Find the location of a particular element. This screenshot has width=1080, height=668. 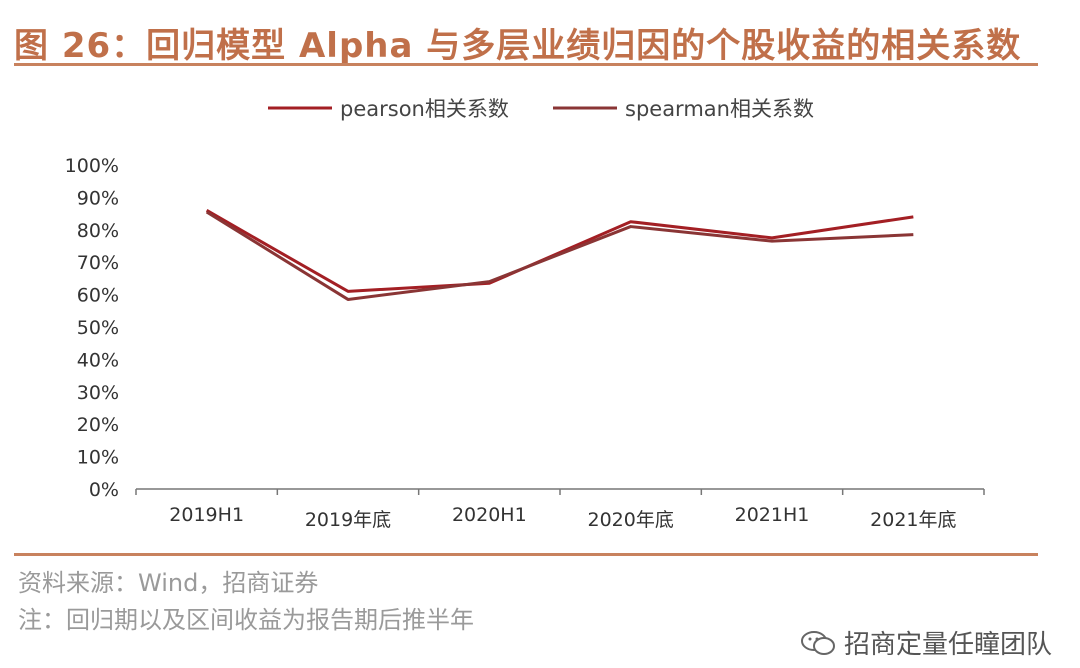

legend-label-1: spearman相关系数 is located at coordinates (719, 109).